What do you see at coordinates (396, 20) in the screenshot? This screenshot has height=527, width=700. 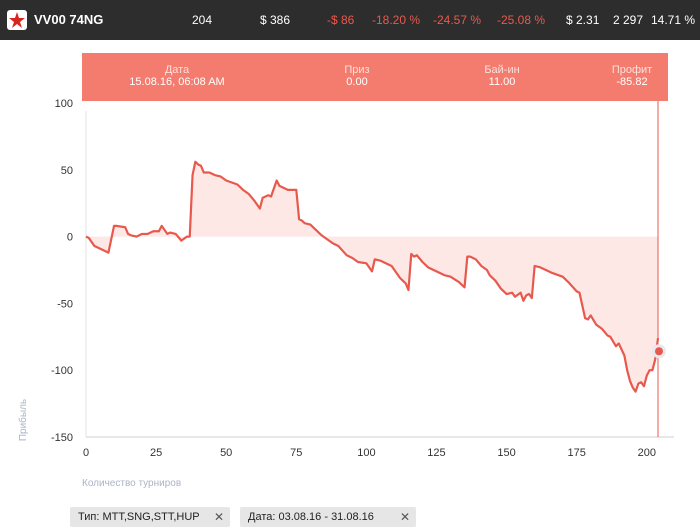 I see `stat-roi: -18.20 %` at bounding box center [396, 20].